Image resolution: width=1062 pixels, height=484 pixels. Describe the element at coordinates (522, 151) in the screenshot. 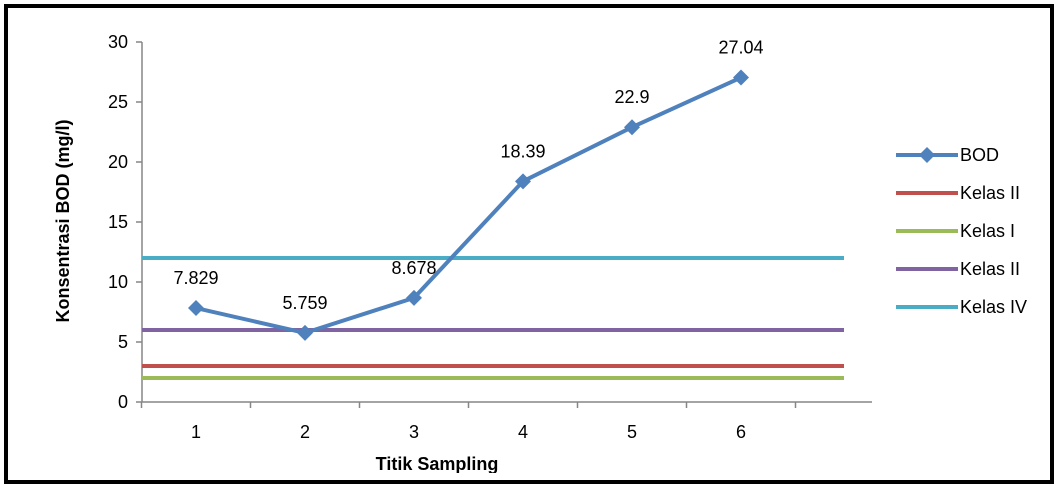

I see `bod-data-label: 18.39` at that location.